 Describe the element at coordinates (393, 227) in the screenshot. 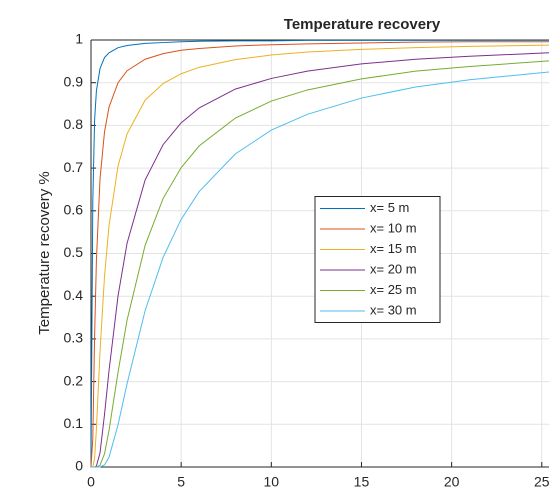

I see `legend-label: x= 10 m` at that location.